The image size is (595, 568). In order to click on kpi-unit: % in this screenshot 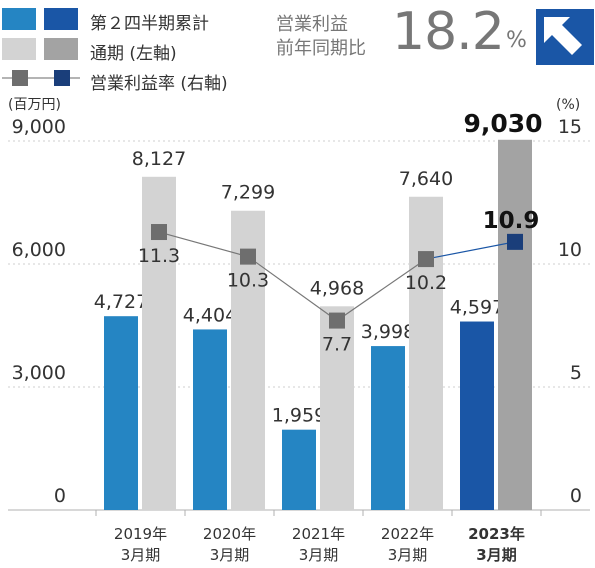, I will do `click(516, 40)`.